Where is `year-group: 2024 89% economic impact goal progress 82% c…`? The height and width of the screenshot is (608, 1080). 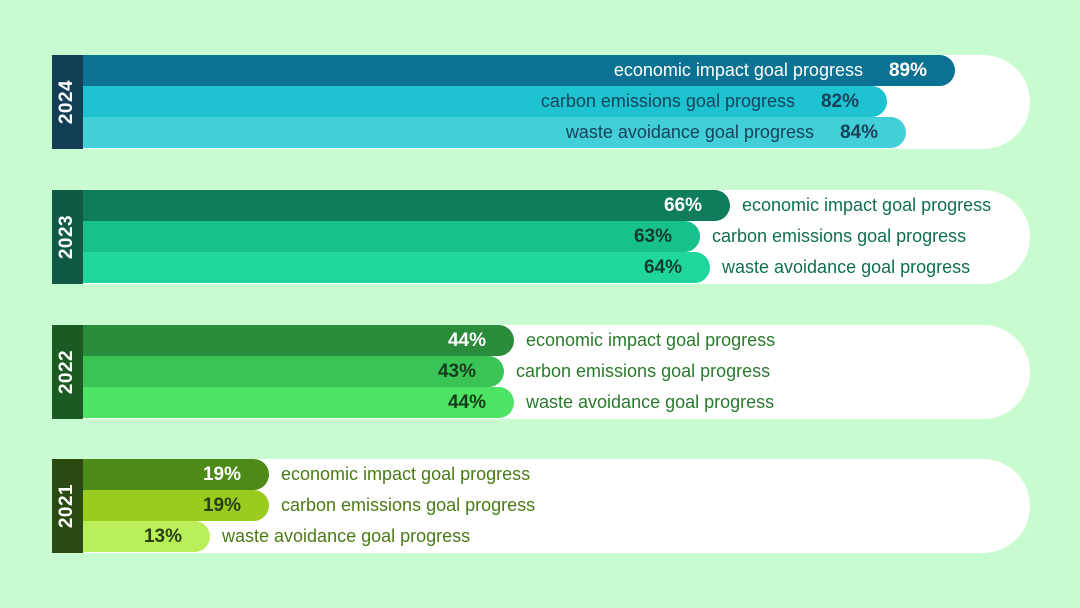 year-group: 2024 89% economic impact goal progress 82% c… is located at coordinates (541, 102).